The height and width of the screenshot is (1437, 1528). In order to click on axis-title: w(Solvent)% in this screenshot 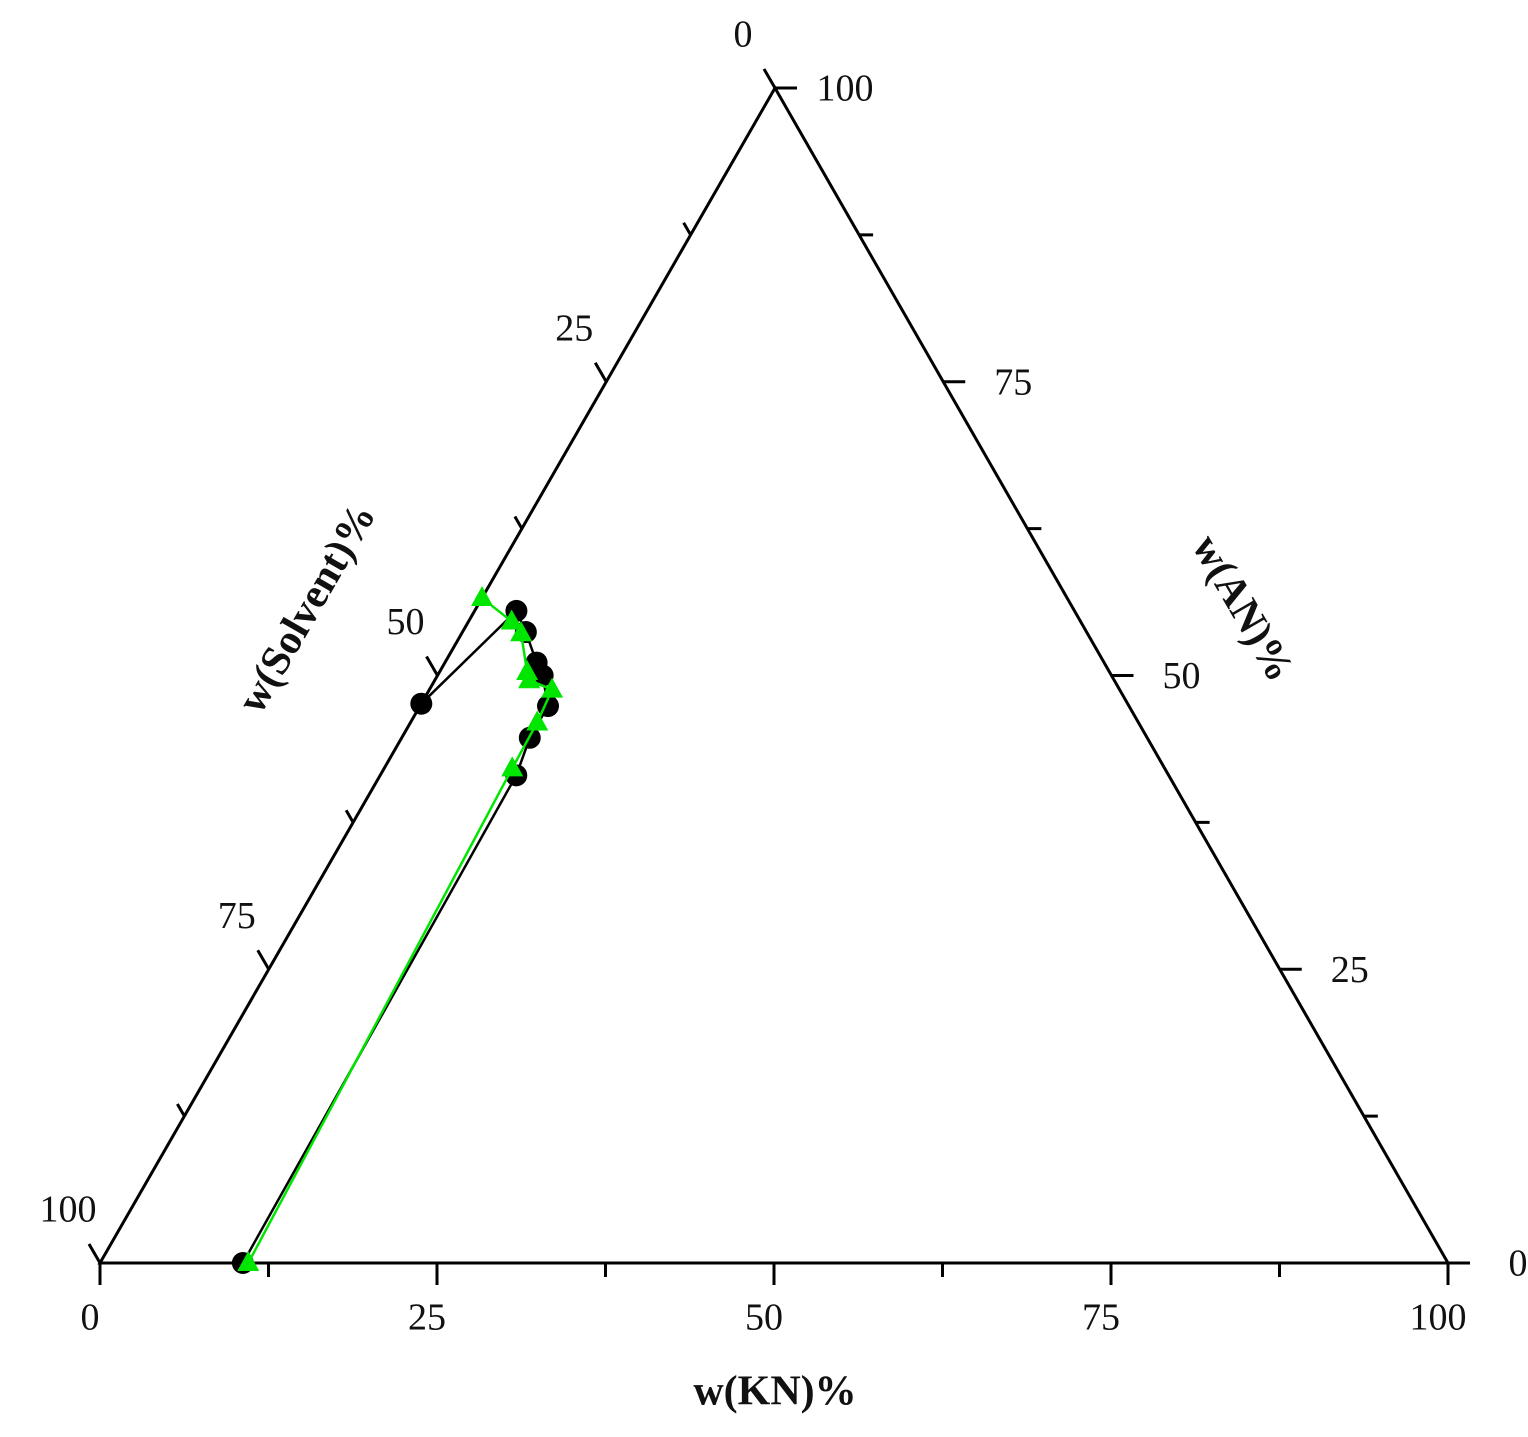, I will do `click(307, 608)`.